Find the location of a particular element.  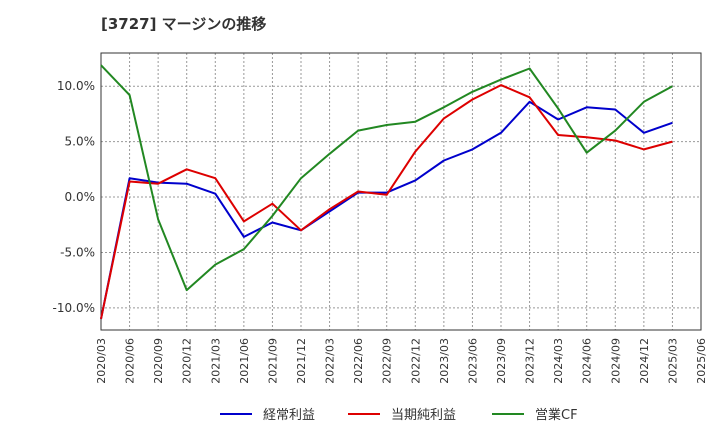

x-tick-label: 2021/03 is located at coordinates (215, 361).